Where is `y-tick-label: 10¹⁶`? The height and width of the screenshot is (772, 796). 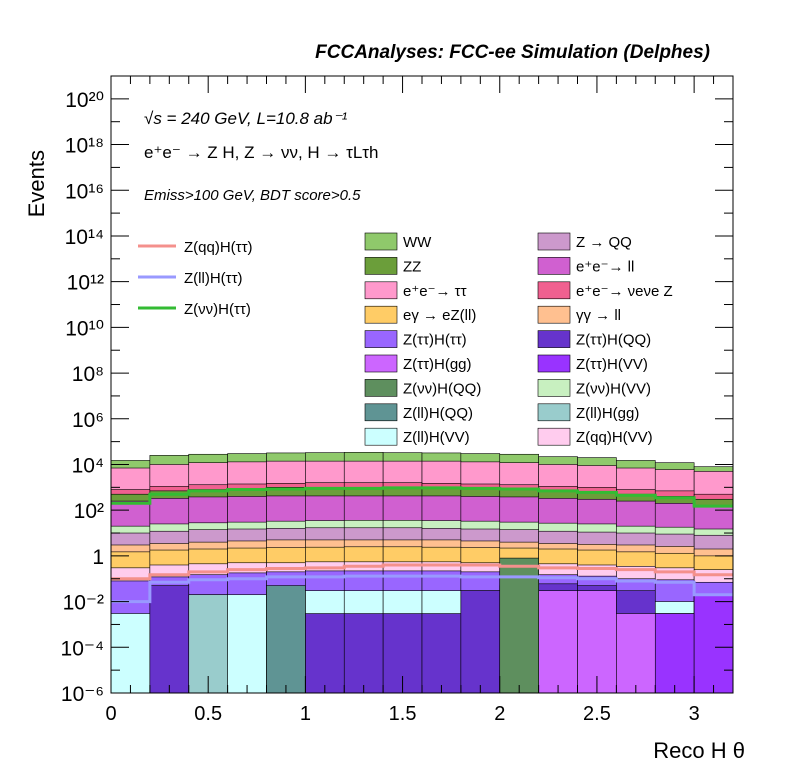
y-tick-label: 10¹⁶ is located at coordinates (84, 191).